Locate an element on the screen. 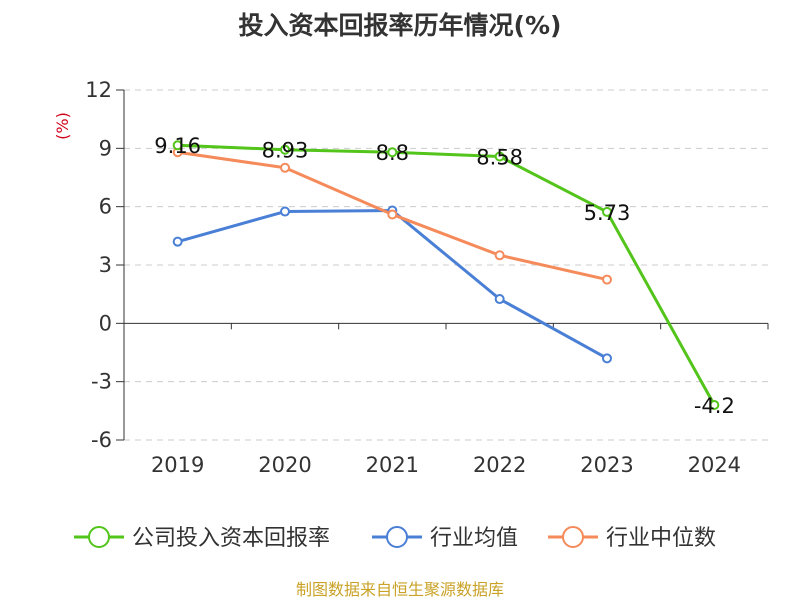 This screenshot has width=800, height=600. chart-title: 投入资本回报率历年情况(%) is located at coordinates (400, 25).